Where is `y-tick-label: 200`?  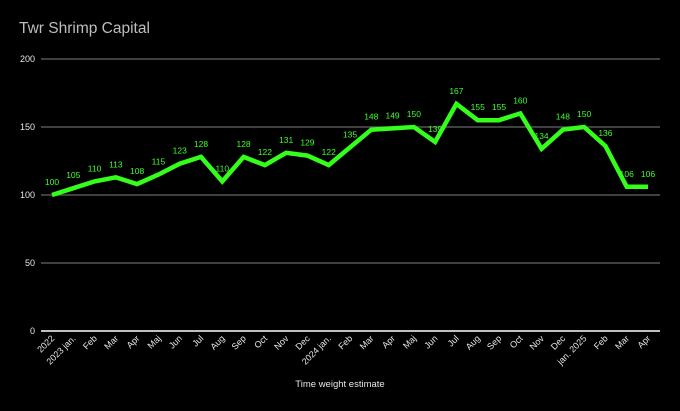
y-tick-label: 200 is located at coordinates (27, 59).